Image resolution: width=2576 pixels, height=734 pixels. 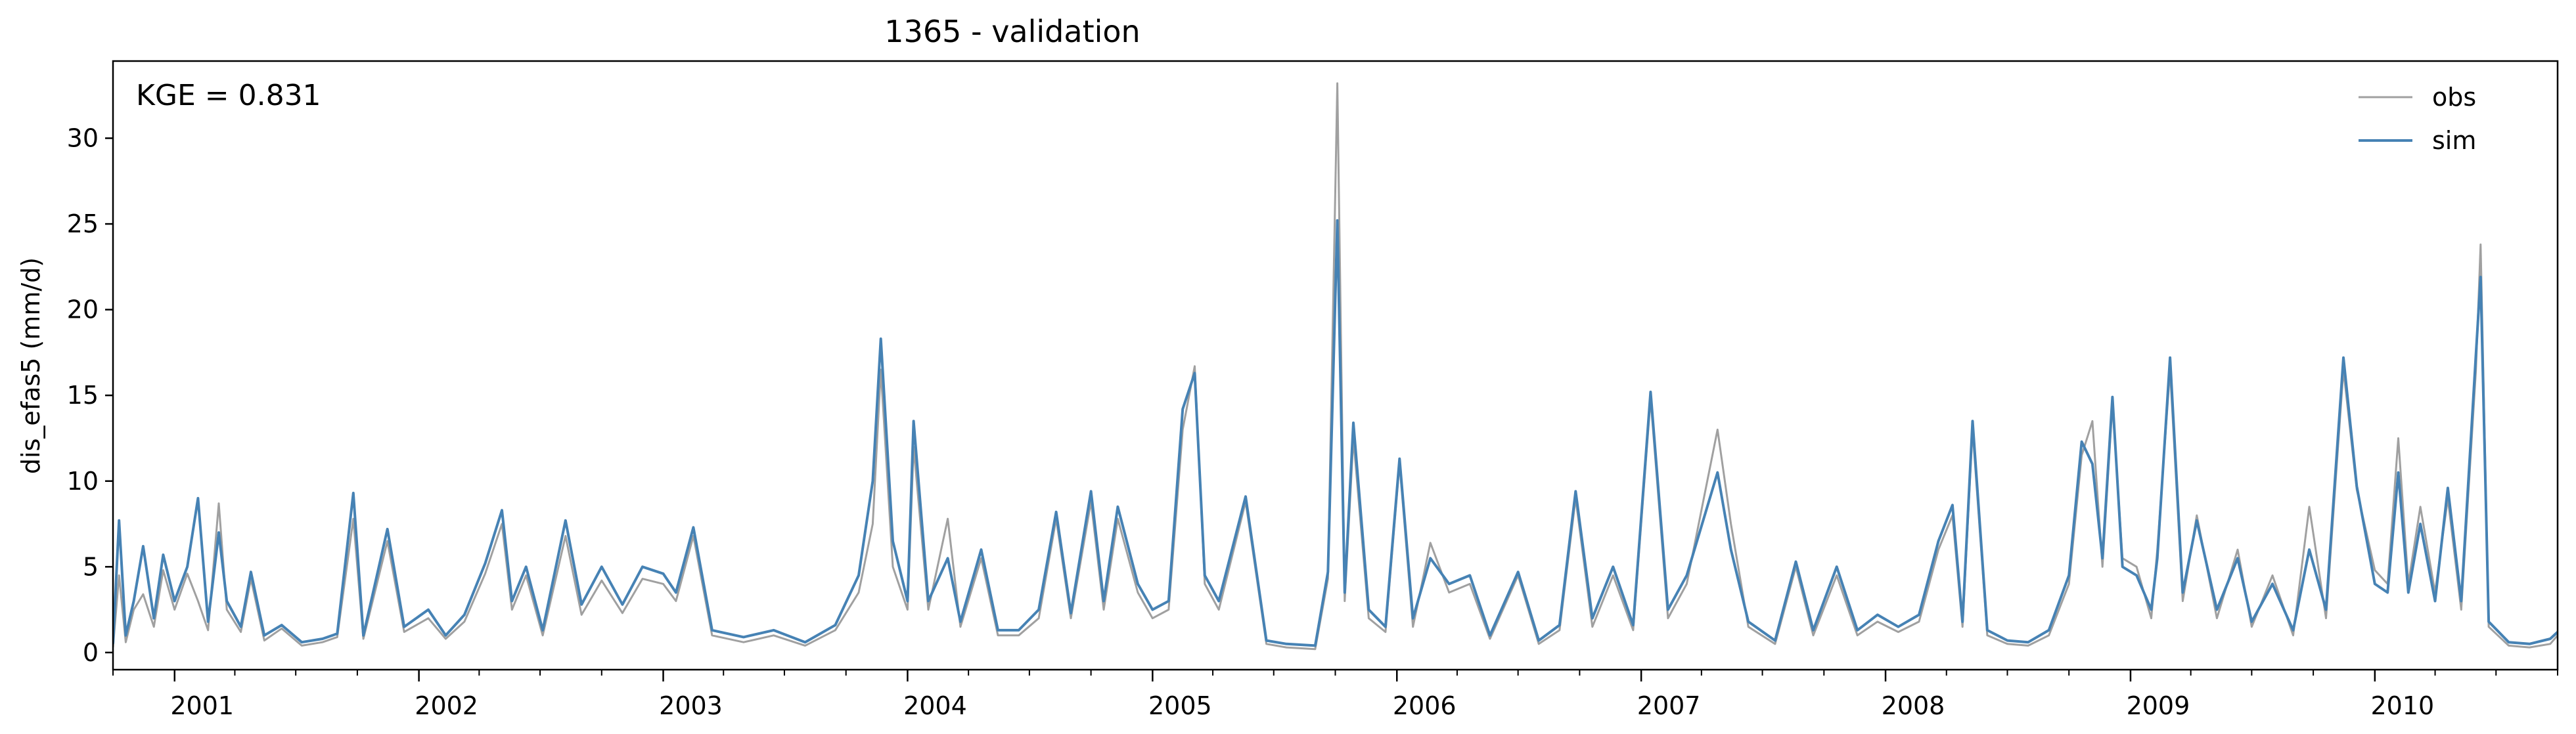 I want to click on y-tick-label: 20, so click(x=83, y=309).